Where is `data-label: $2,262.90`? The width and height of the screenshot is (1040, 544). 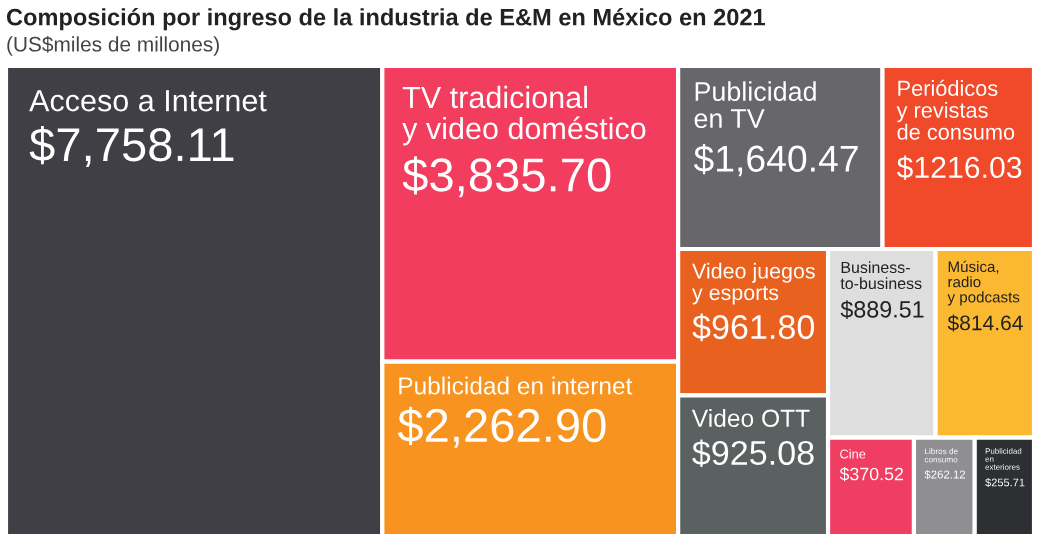 data-label: $2,262.90 is located at coordinates (501, 427).